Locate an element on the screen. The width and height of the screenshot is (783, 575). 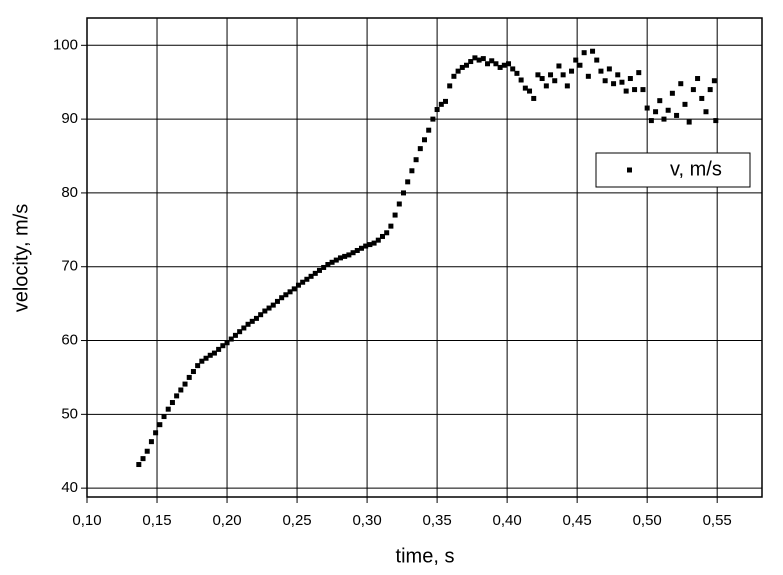
y-tick-label: 70 is located at coordinates (69, 266).